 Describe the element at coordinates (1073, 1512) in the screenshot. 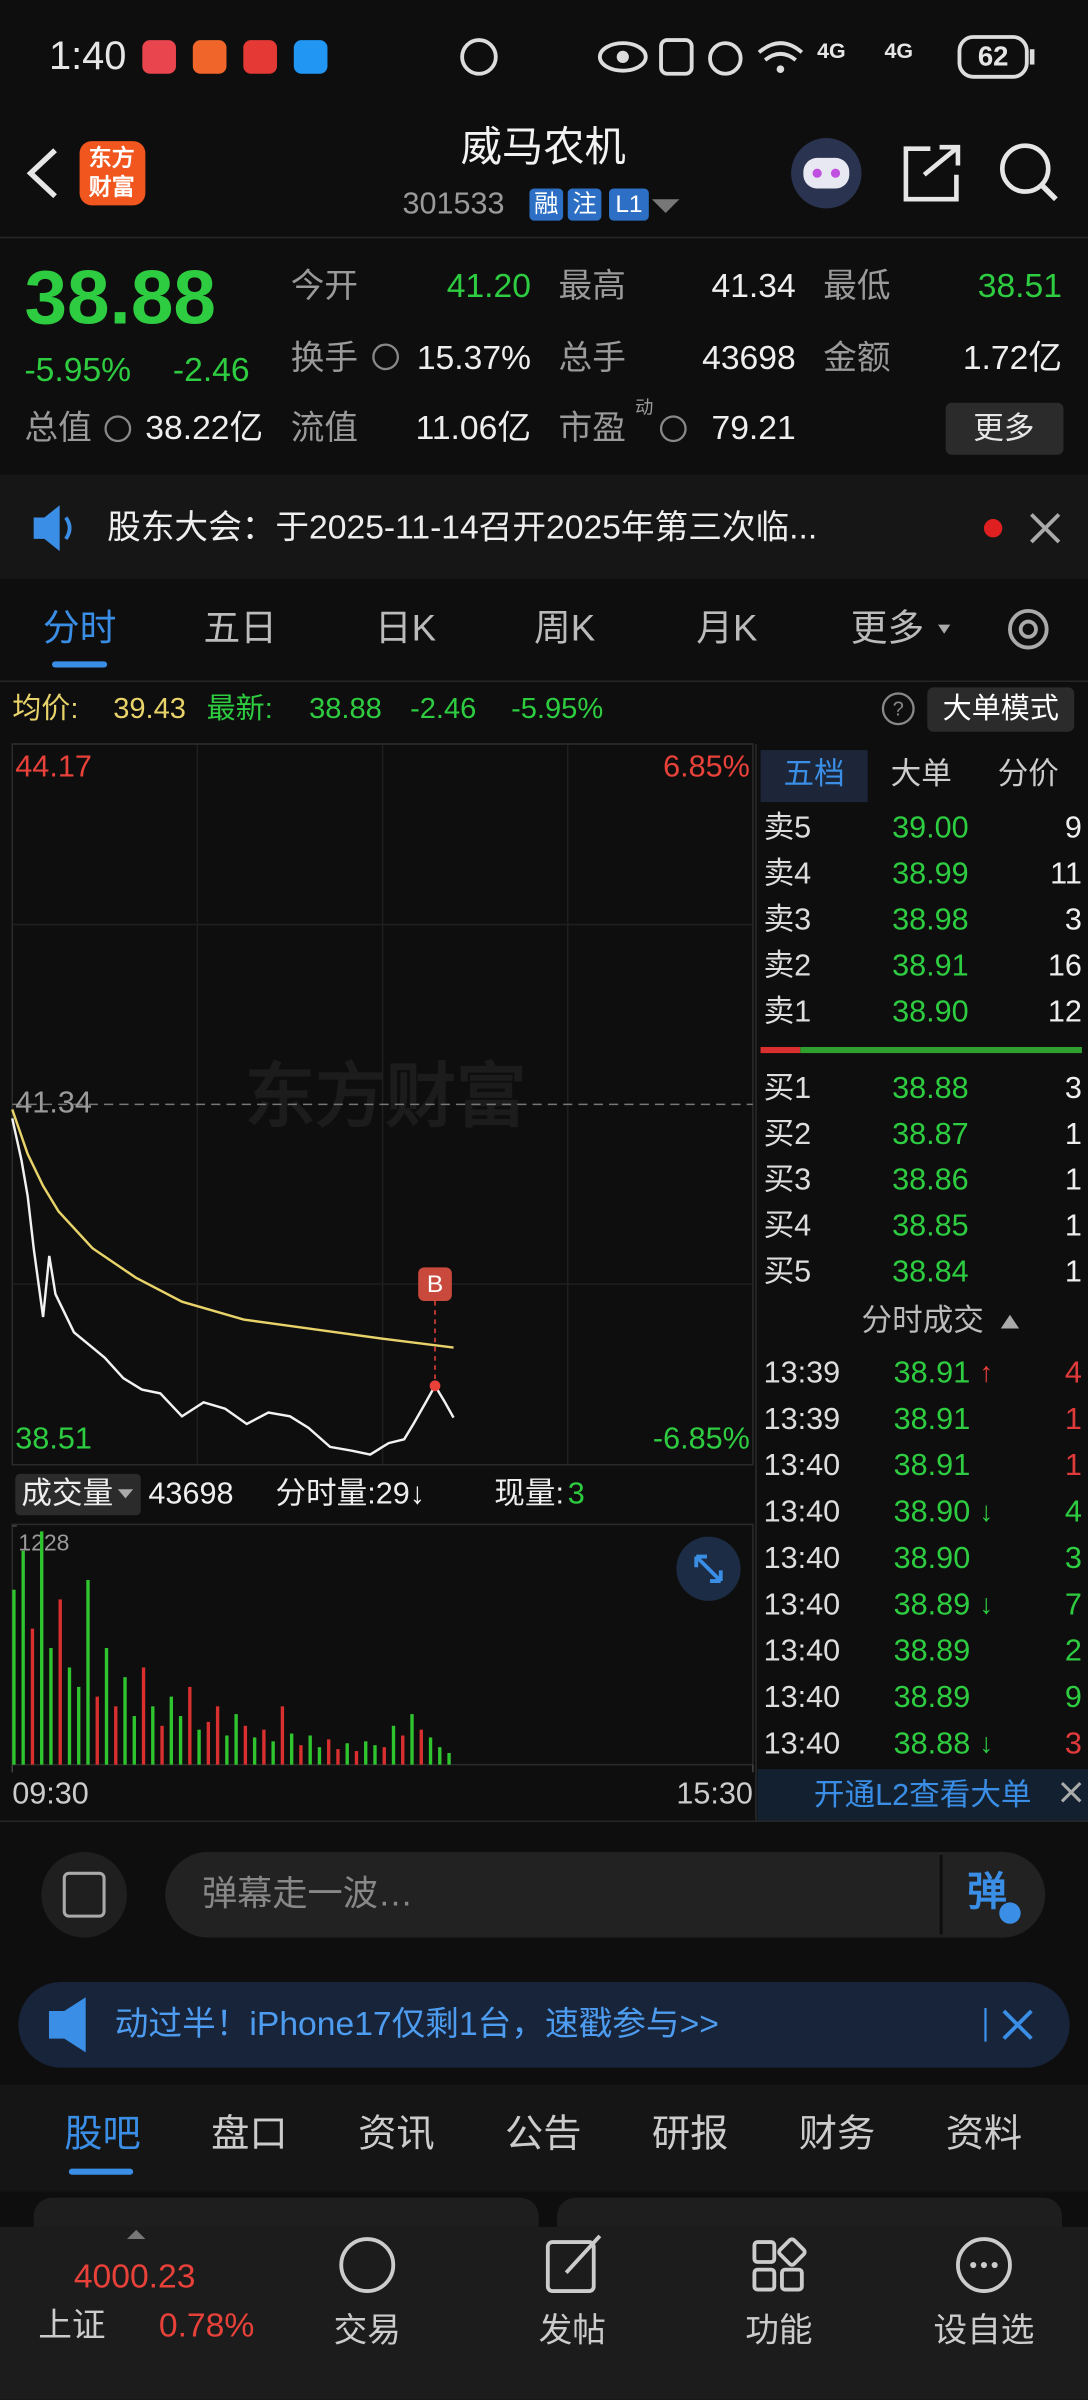

I see `trade-volume: 4` at that location.